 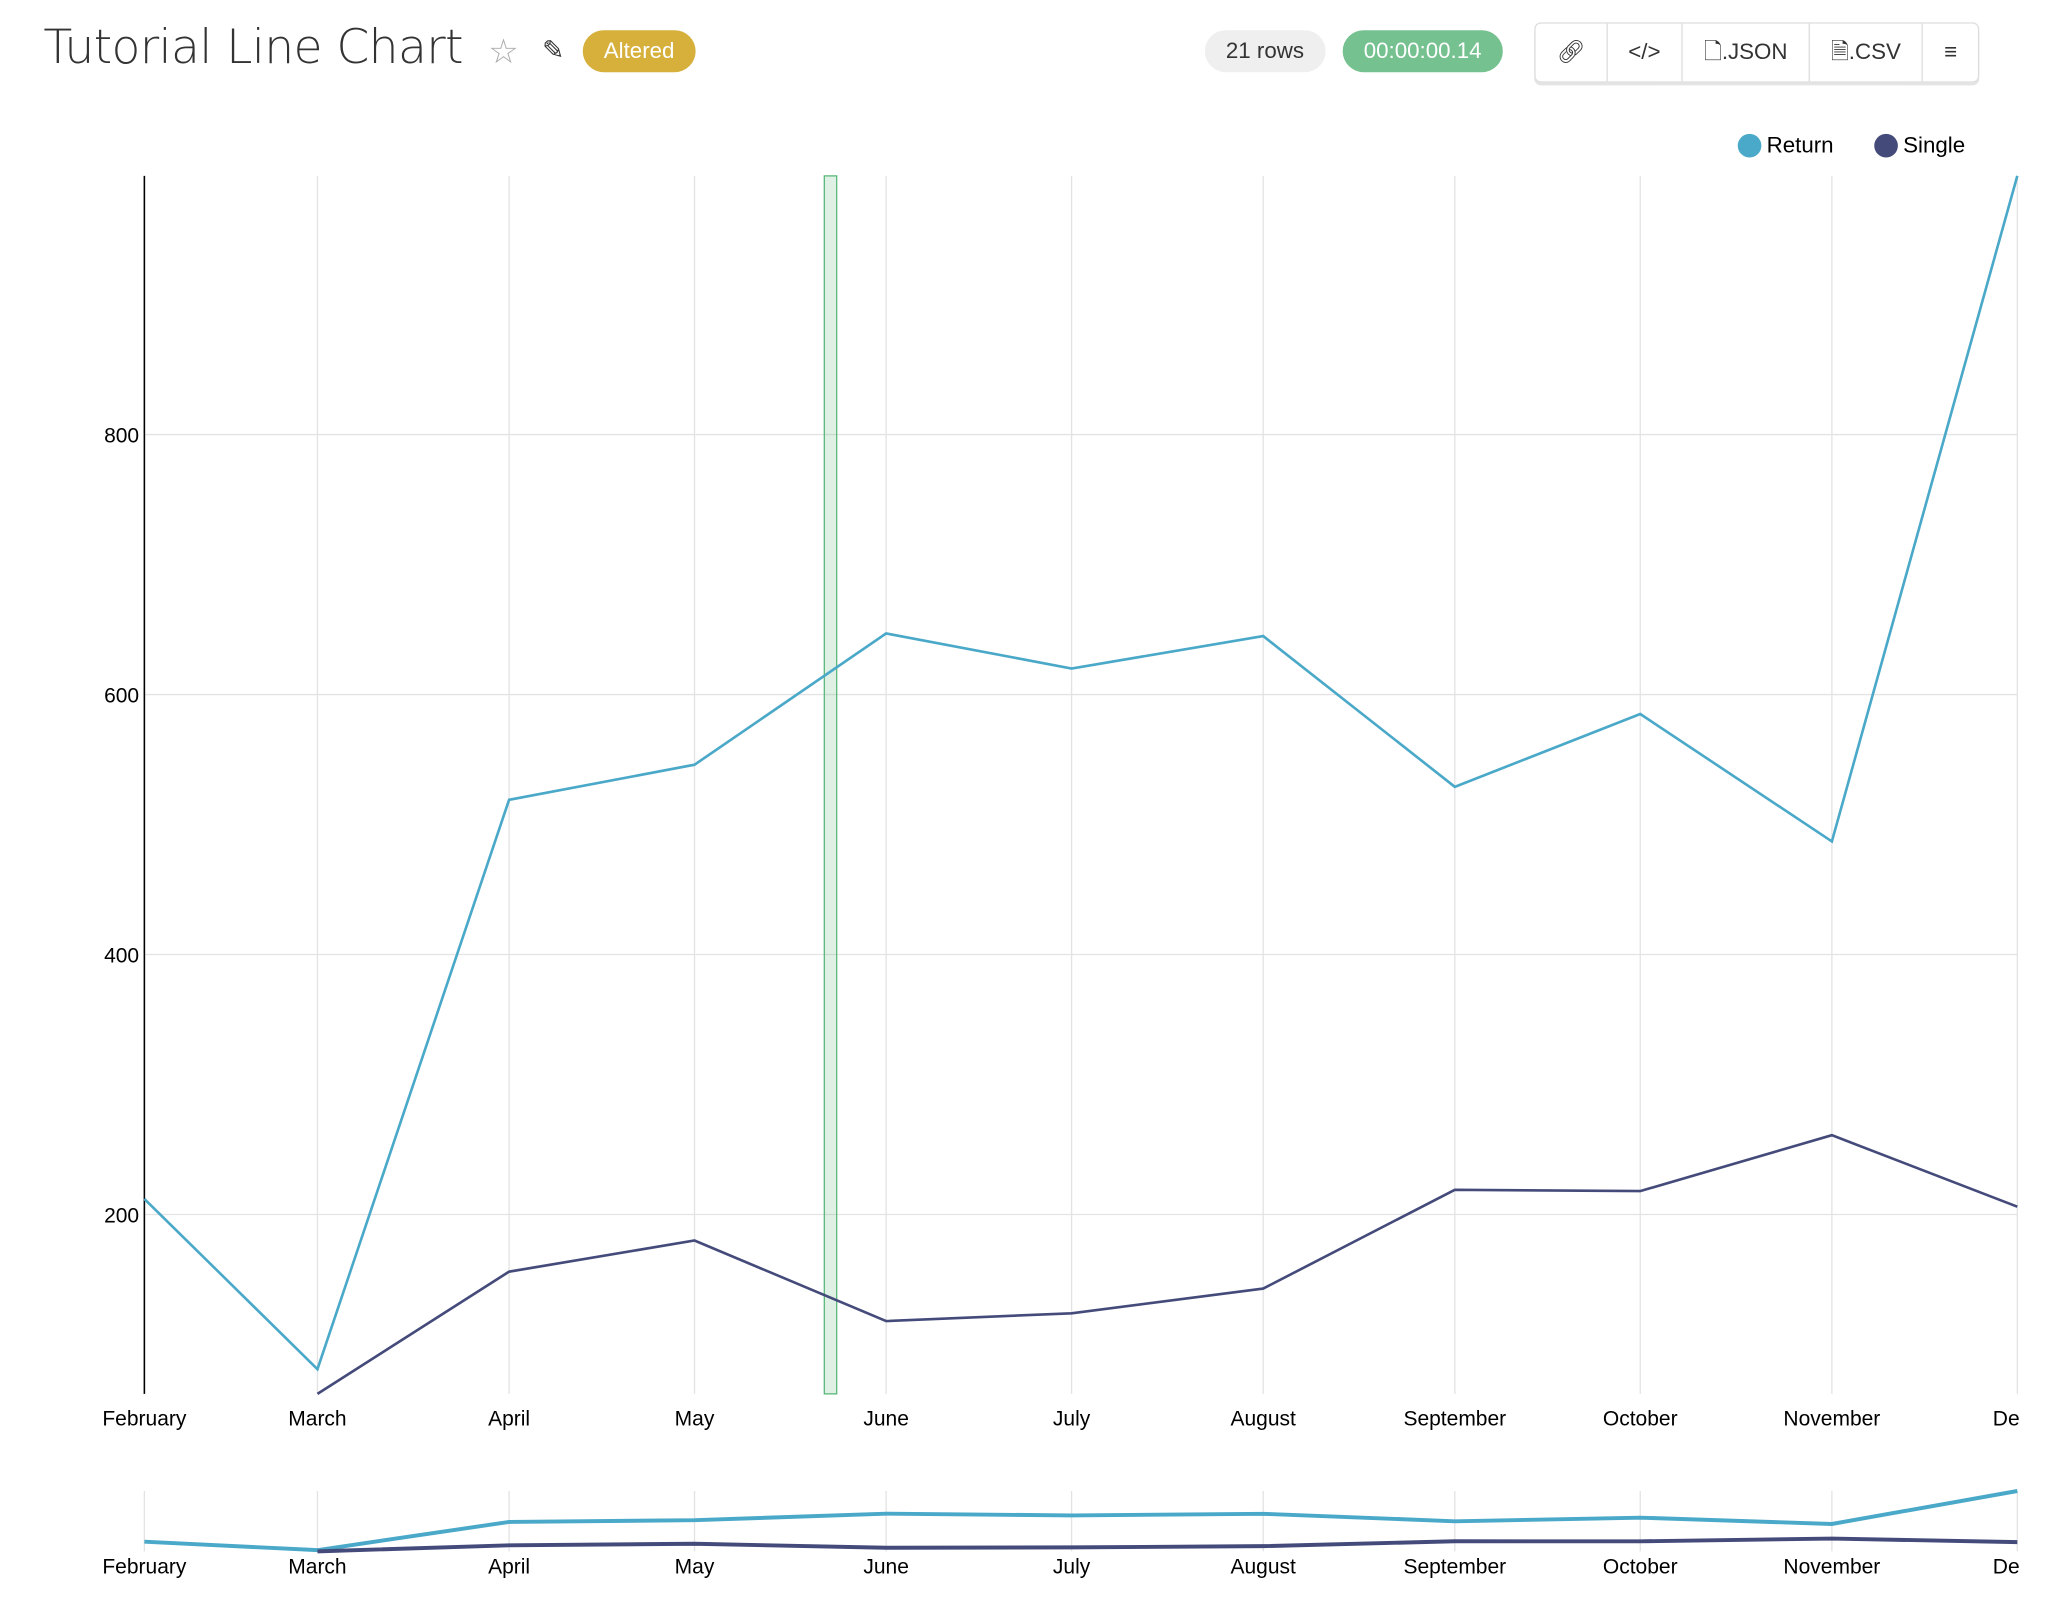 What do you see at coordinates (1839, 52) in the screenshot?
I see `file-text-icon: 🗎` at bounding box center [1839, 52].